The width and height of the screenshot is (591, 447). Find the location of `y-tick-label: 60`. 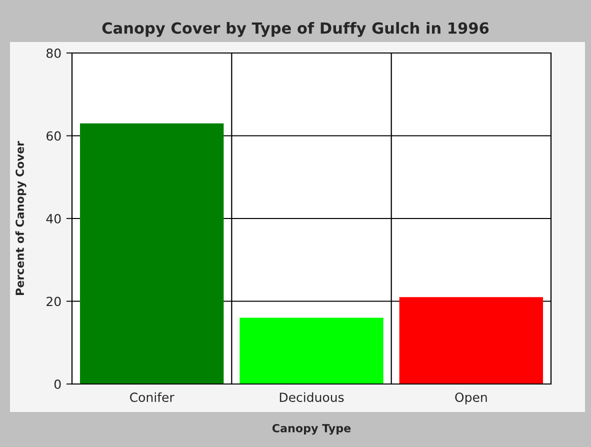

y-tick-label: 60 is located at coordinates (53, 136).